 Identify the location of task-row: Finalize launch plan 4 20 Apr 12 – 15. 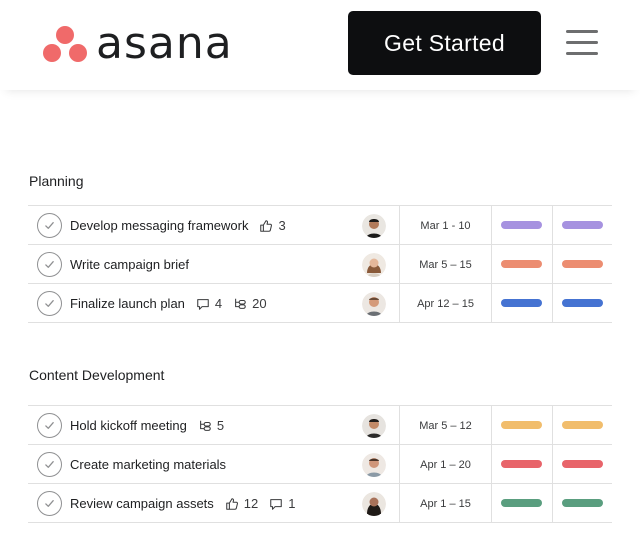
(320, 303).